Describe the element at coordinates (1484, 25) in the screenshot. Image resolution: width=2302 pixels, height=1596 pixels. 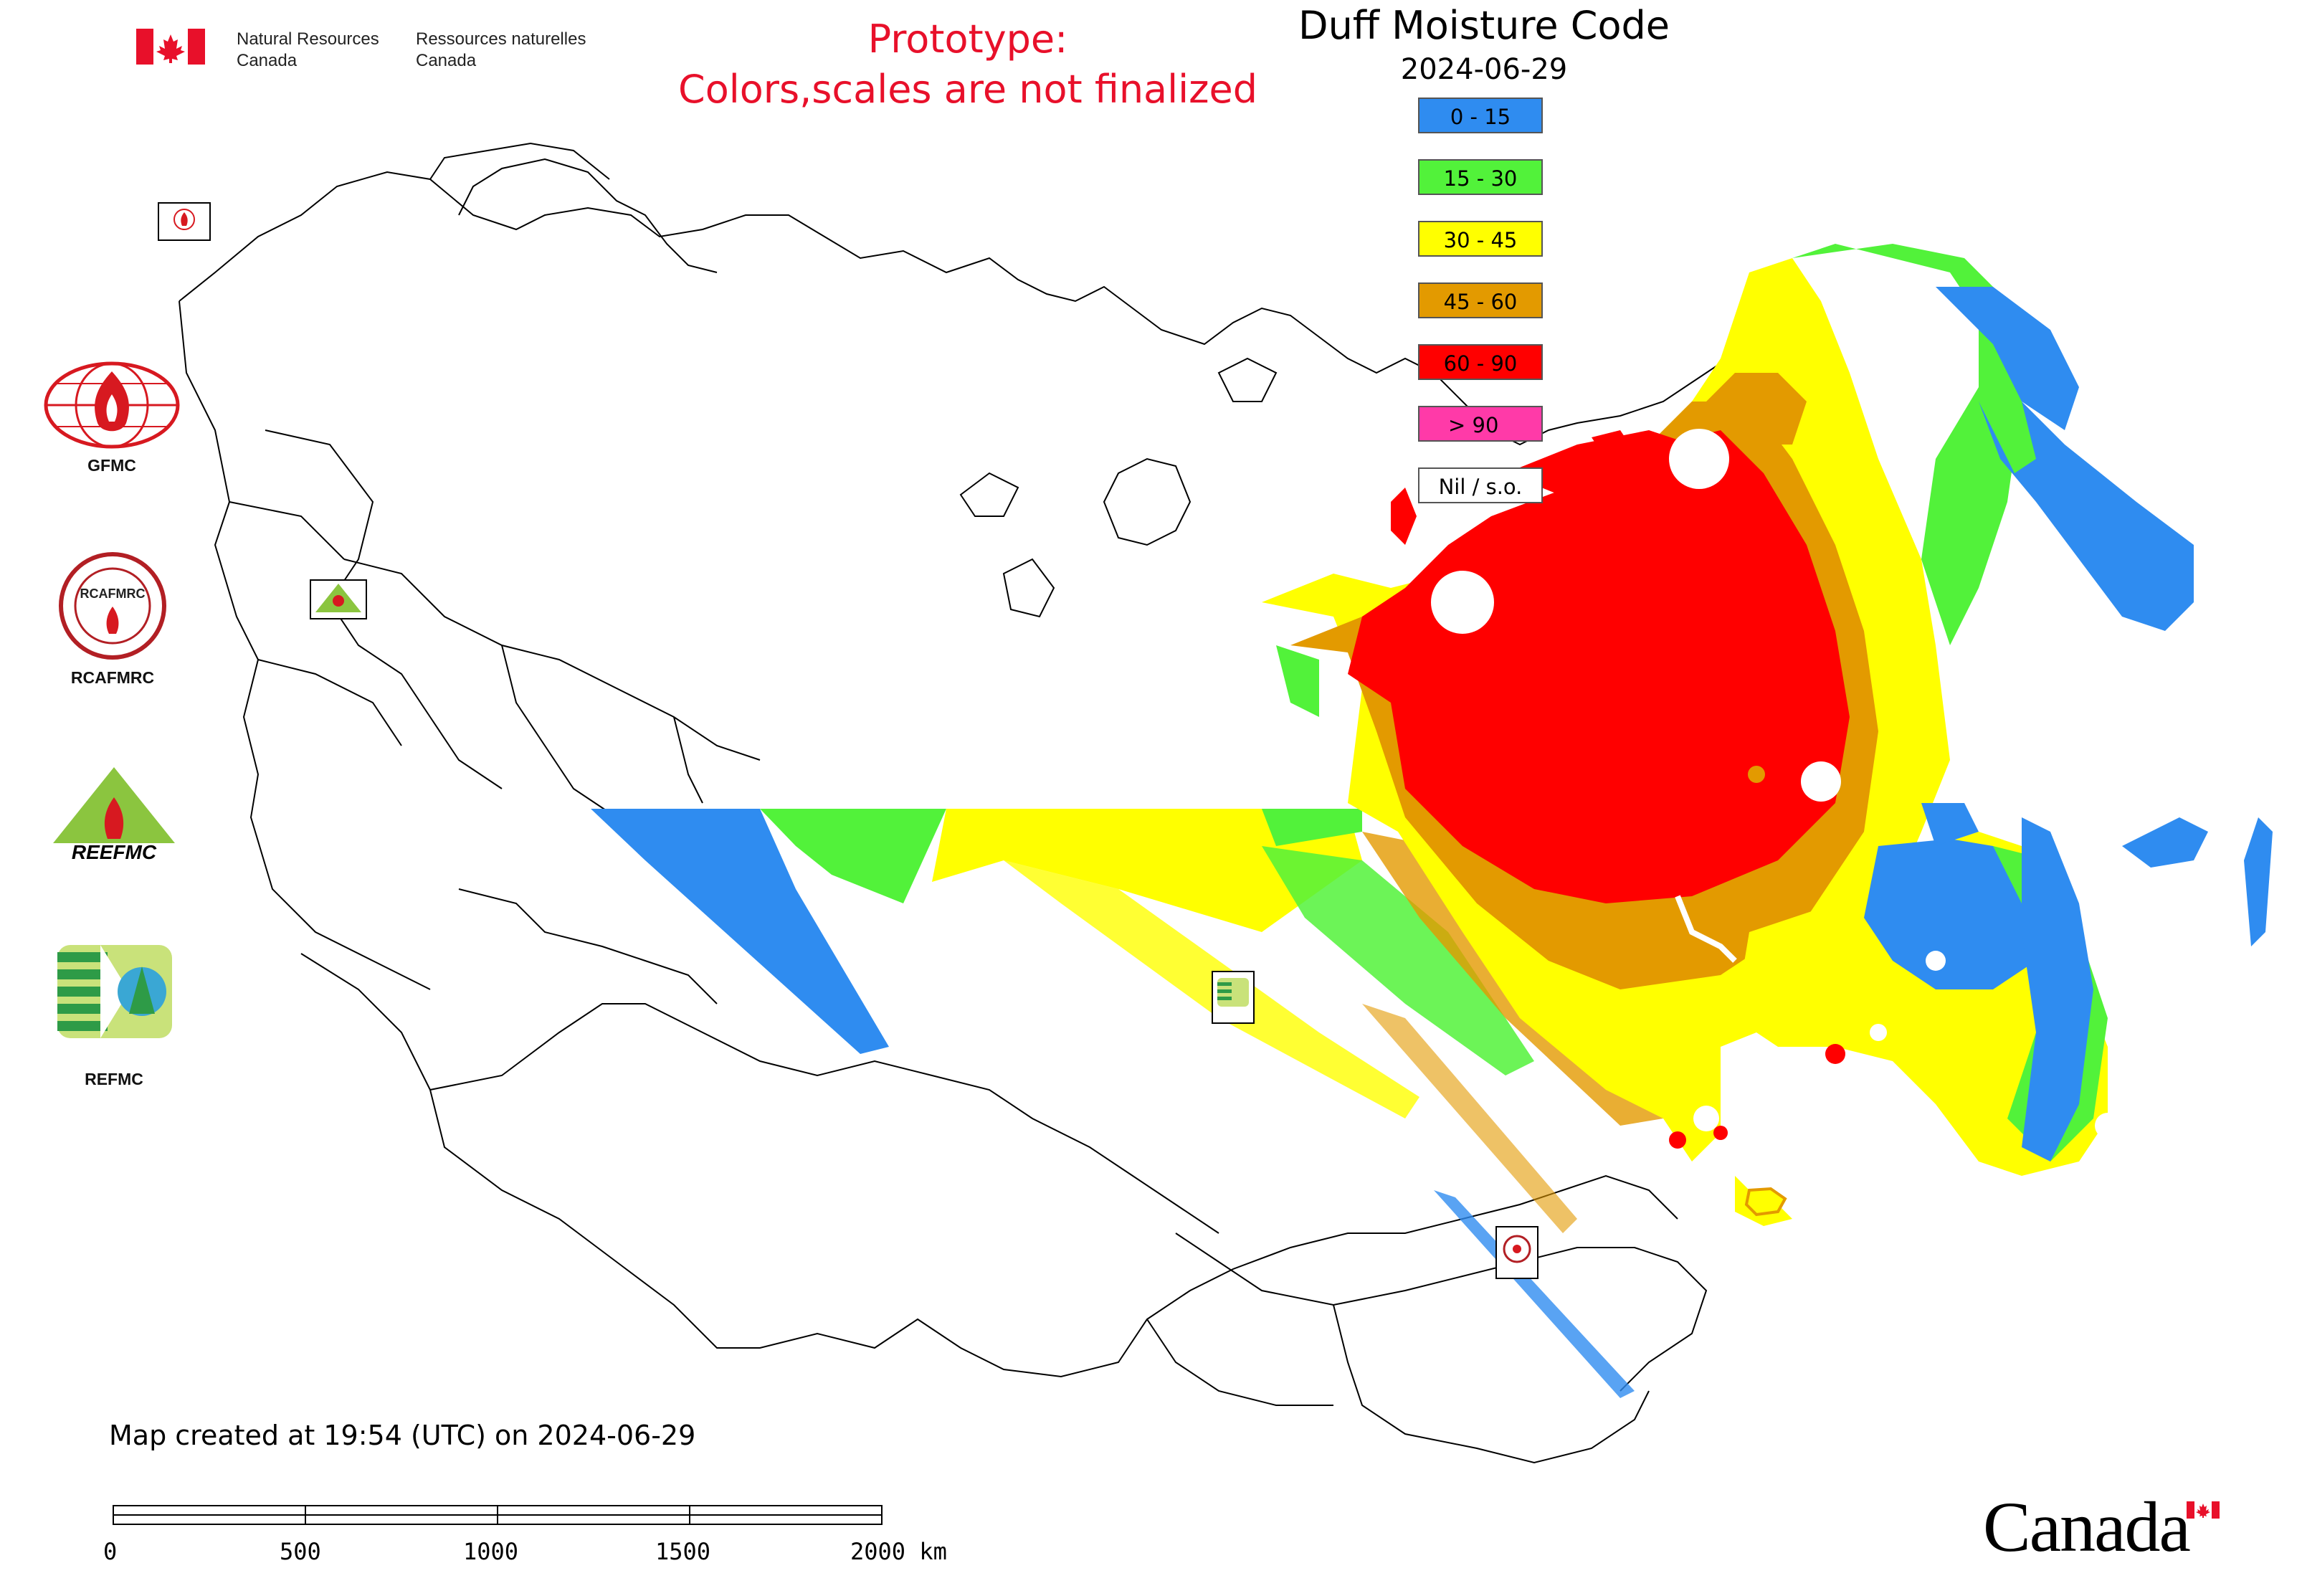
I see `map-title: Duff Moisture Code` at that location.